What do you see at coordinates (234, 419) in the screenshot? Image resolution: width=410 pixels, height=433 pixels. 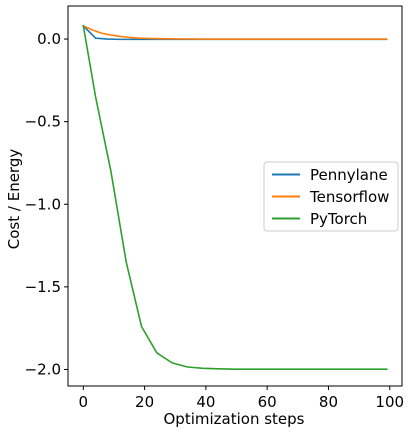 I see `x-axis-label: Optimization steps` at bounding box center [234, 419].